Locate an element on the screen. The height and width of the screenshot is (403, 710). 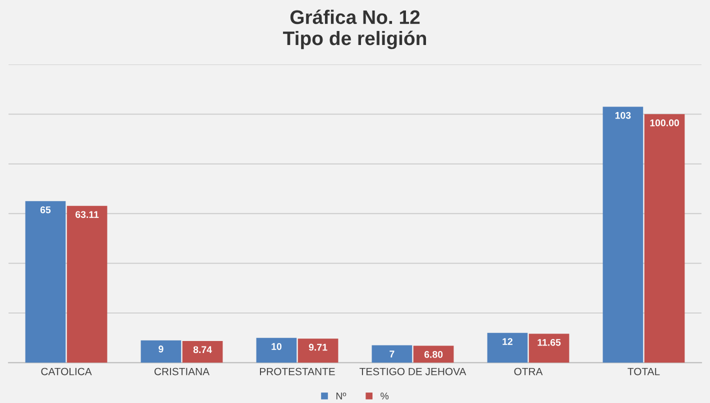
data-label: 12 is located at coordinates (507, 341).